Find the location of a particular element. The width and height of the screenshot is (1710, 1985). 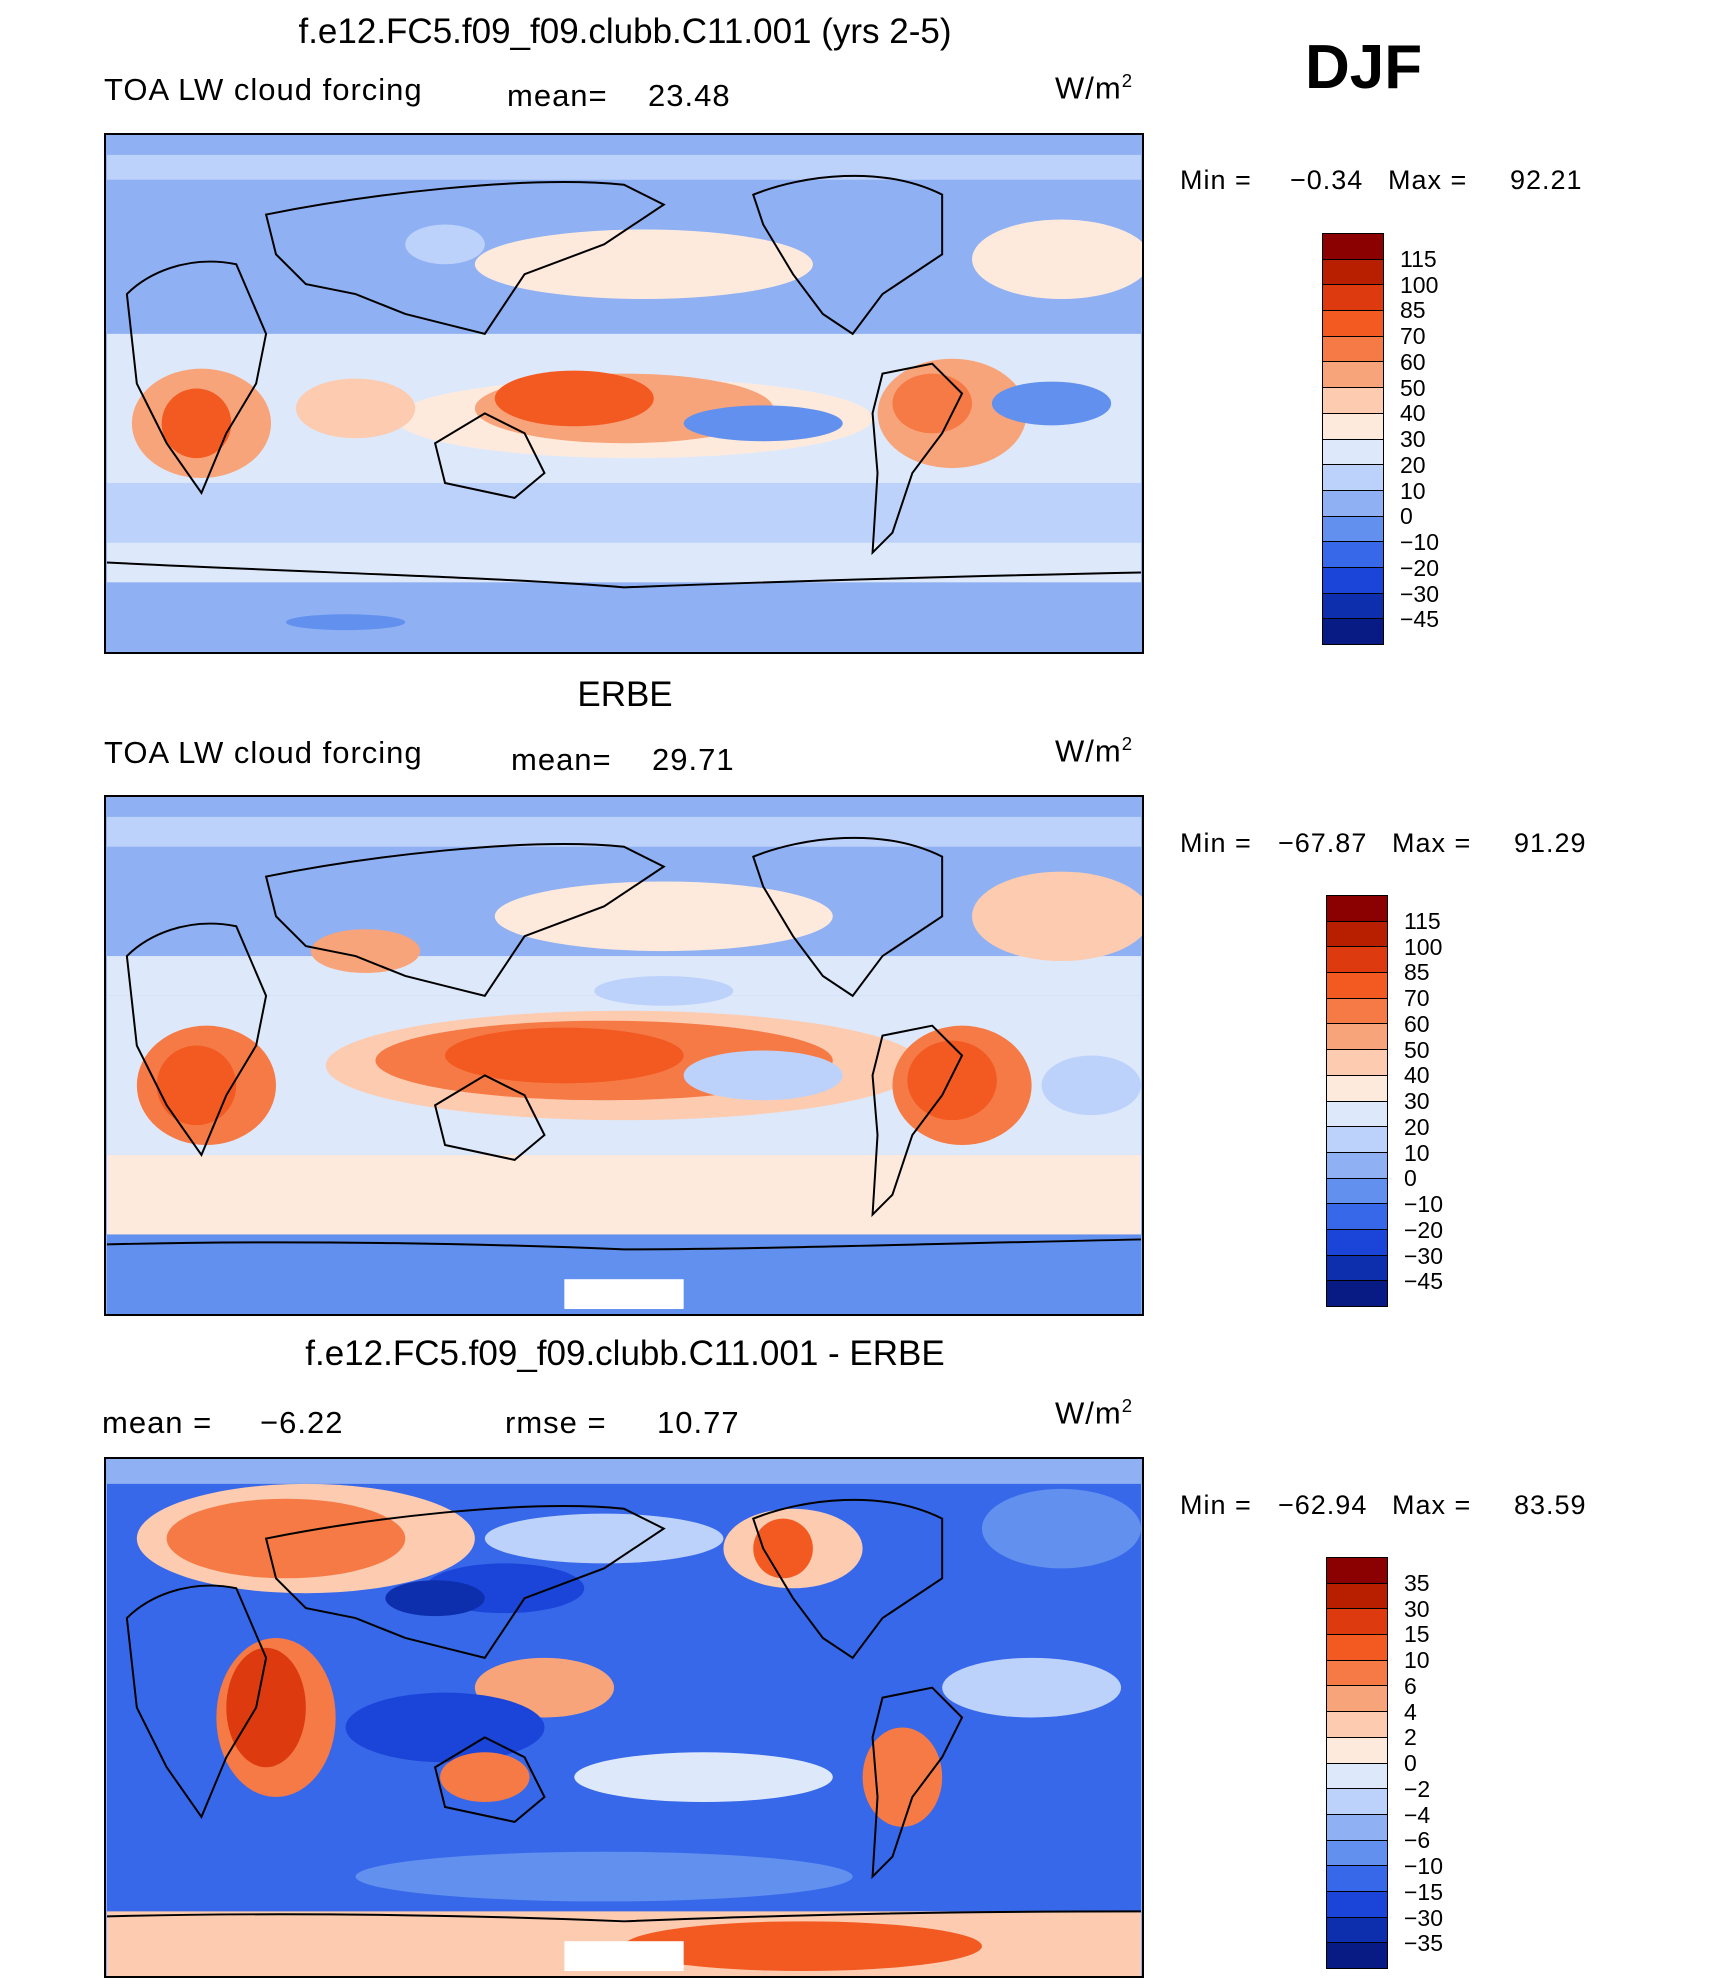

panel-3-min-value: −62.94 is located at coordinates (1323, 1505).